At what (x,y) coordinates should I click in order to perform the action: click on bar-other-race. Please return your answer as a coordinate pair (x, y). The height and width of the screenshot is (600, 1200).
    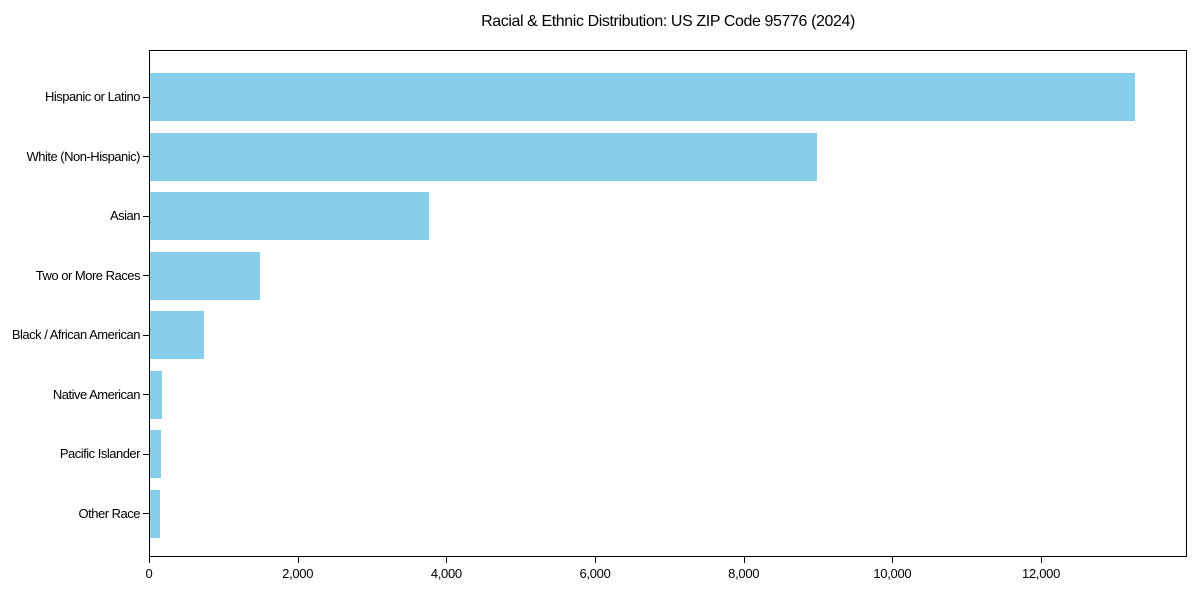
    Looking at the image, I should click on (155, 513).